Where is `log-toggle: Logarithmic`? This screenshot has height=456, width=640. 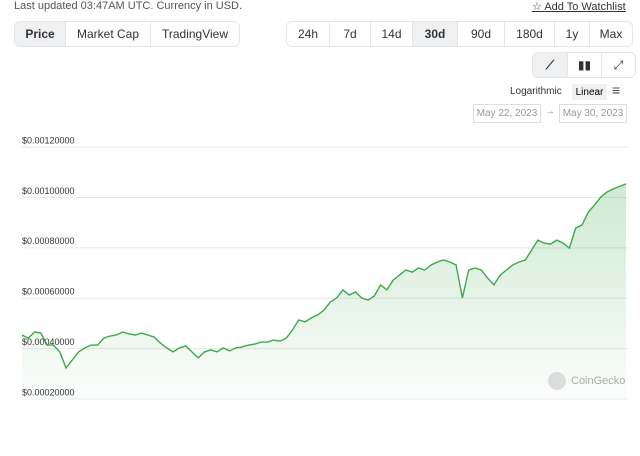 log-toggle: Logarithmic is located at coordinates (536, 91).